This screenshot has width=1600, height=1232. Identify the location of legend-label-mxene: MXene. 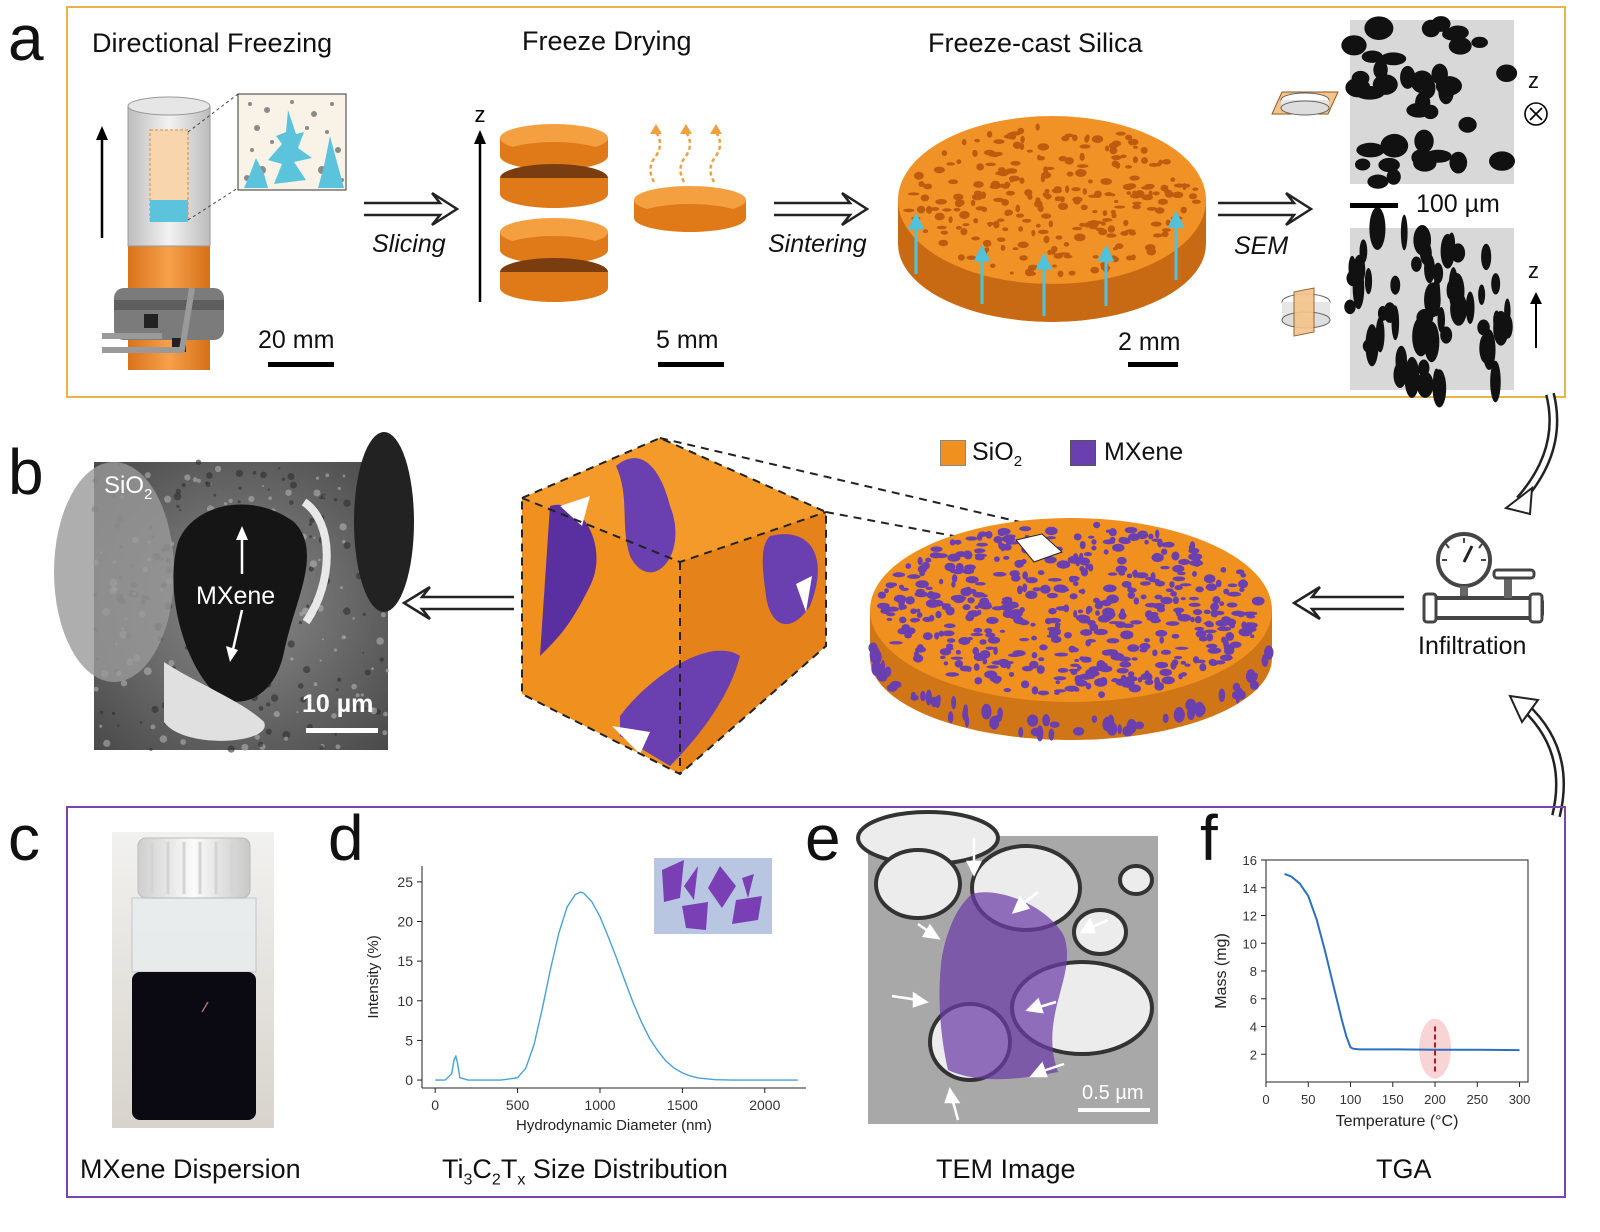
(1144, 452).